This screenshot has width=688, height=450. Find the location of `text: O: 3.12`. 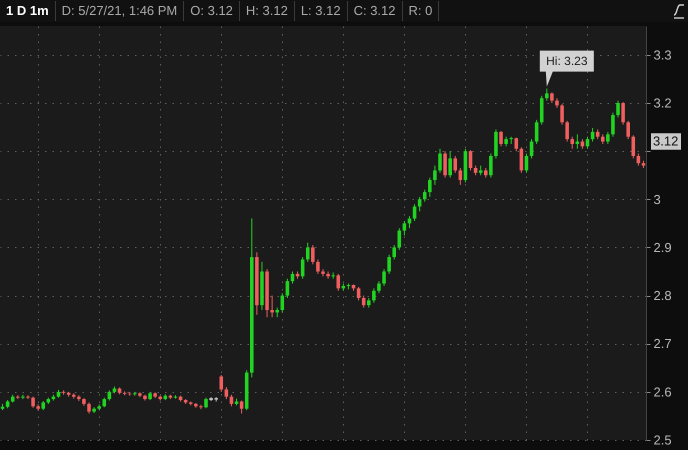

text: O: 3.12 is located at coordinates (212, 11).